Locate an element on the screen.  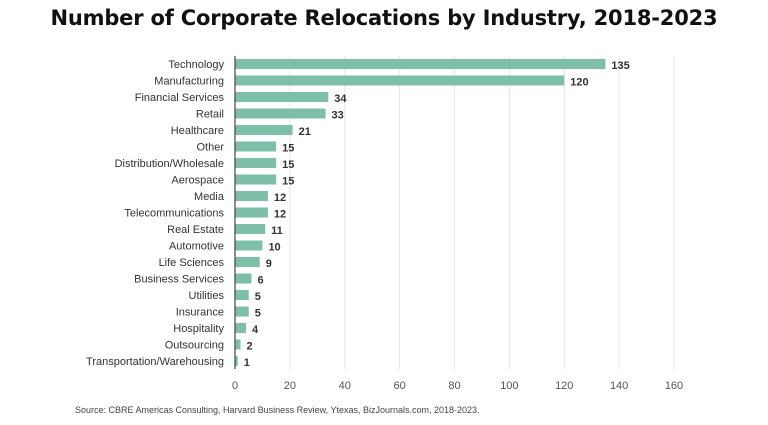
category-label: Aerospace is located at coordinates (197, 181).